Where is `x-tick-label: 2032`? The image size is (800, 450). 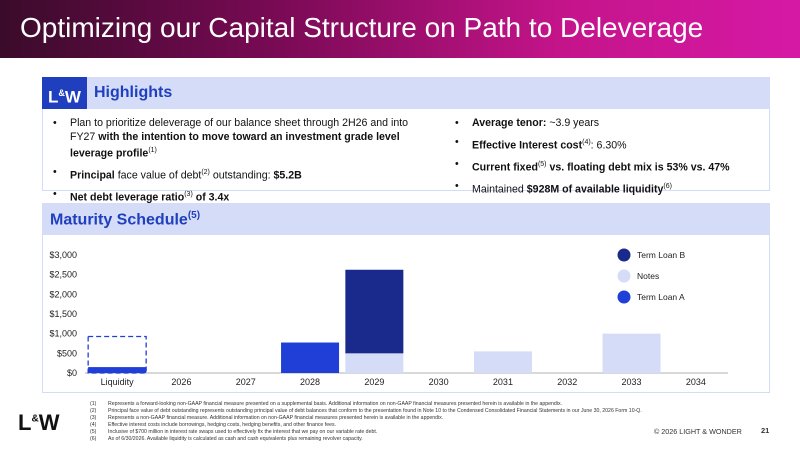 x-tick-label: 2032 is located at coordinates (567, 382).